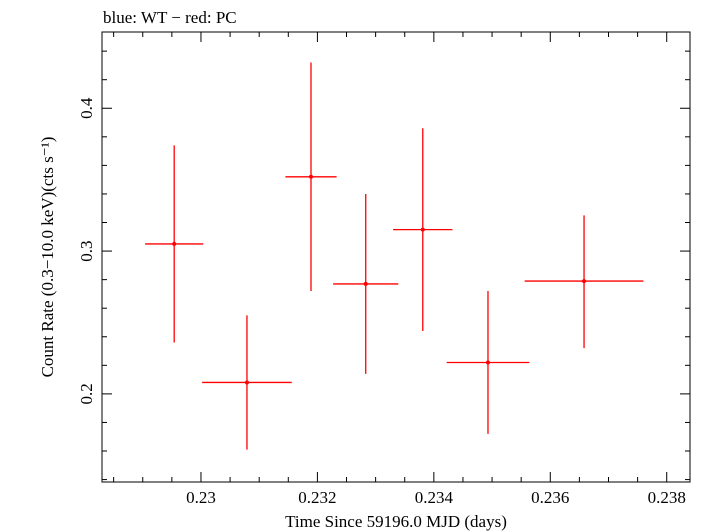  I want to click on y-tick-label: 0.2, so click(86, 393).